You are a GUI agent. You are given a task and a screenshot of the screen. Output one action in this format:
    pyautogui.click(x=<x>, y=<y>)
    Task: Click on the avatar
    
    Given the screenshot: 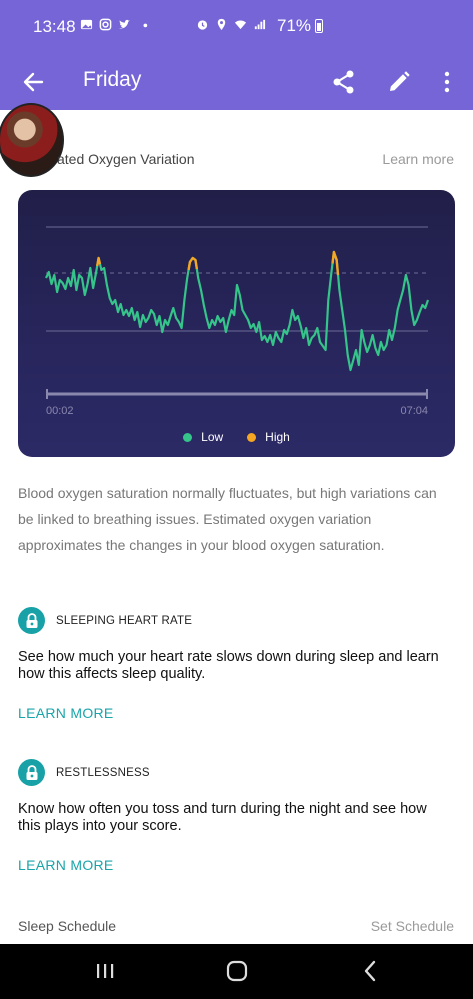 What is the action you would take?
    pyautogui.click(x=32, y=140)
    